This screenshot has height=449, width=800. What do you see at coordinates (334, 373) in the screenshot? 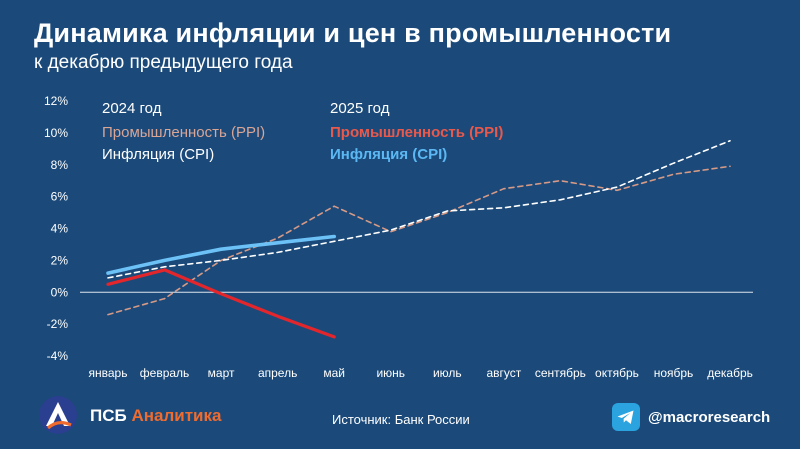
I see `x-tick-label: май` at bounding box center [334, 373].